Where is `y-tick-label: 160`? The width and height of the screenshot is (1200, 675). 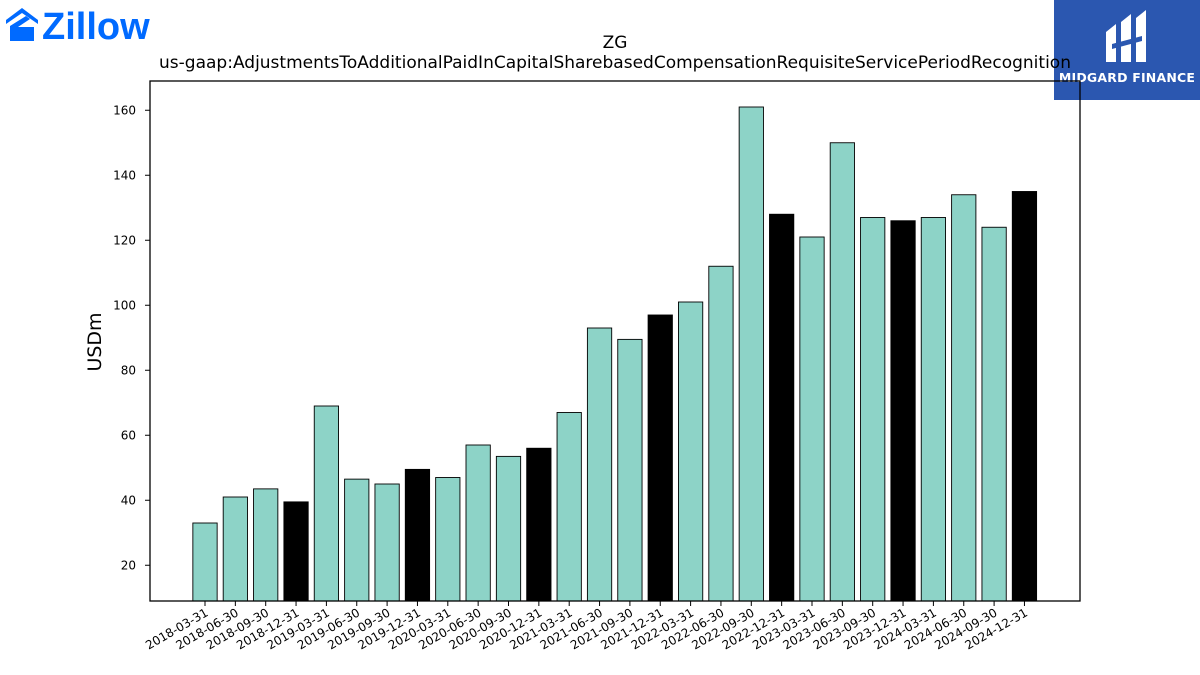
y-tick-label: 160 is located at coordinates (124, 110).